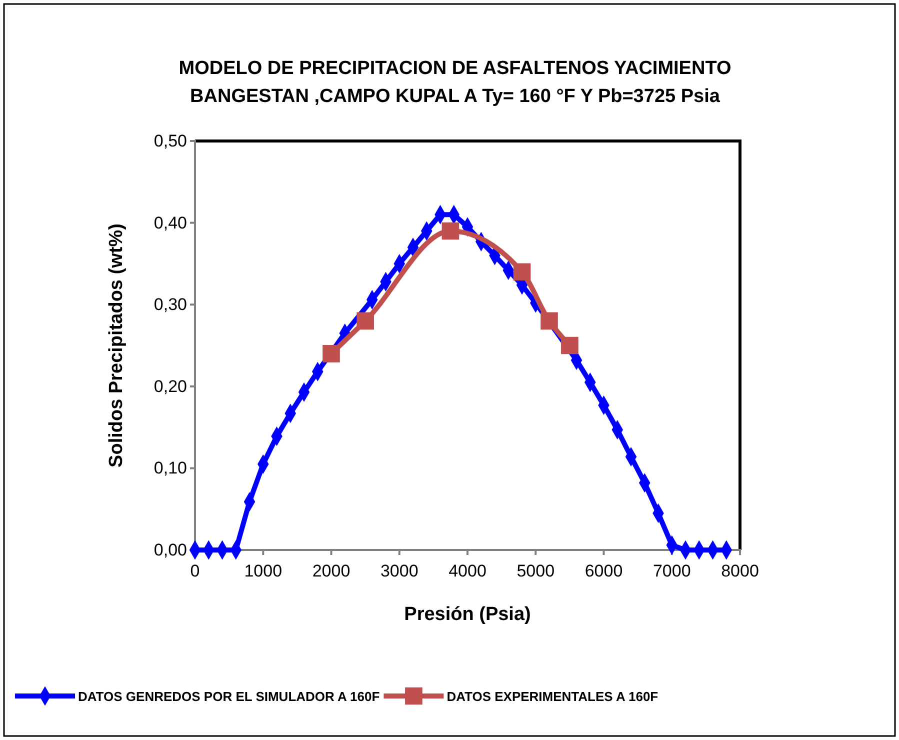 This screenshot has height=740, width=899. I want to click on legend-label: DATOS GENREDOS POR EL SIMULADOR A 160F, so click(229, 696).